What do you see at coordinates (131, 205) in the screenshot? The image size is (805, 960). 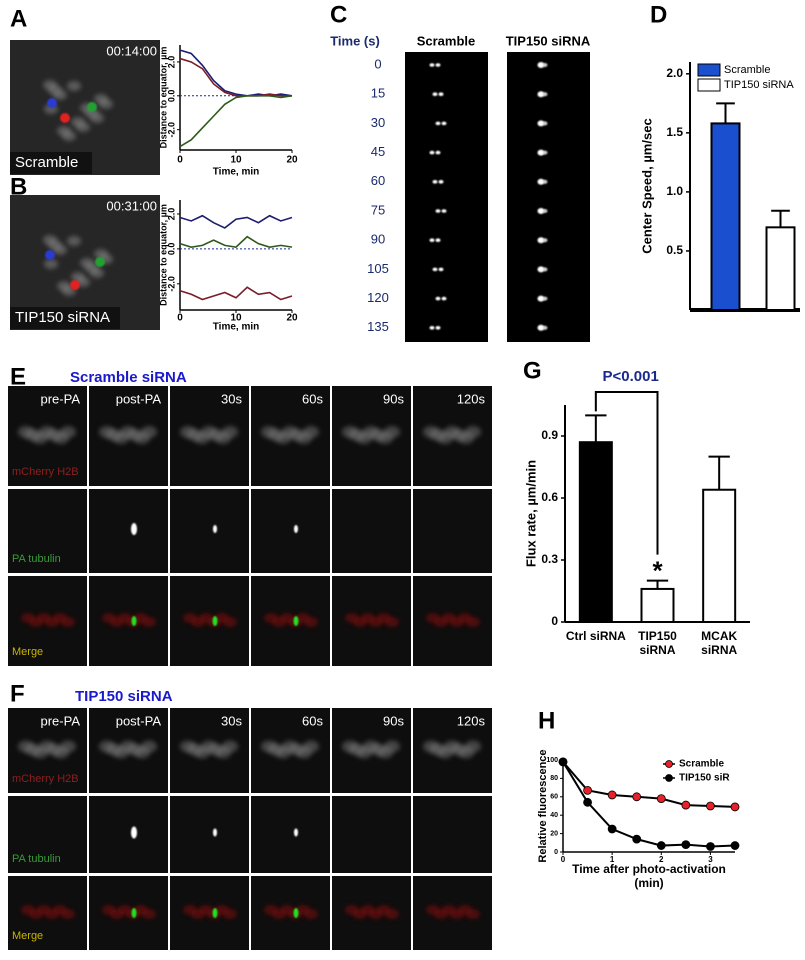 I see `timestamp: 00:31:00` at bounding box center [131, 205].